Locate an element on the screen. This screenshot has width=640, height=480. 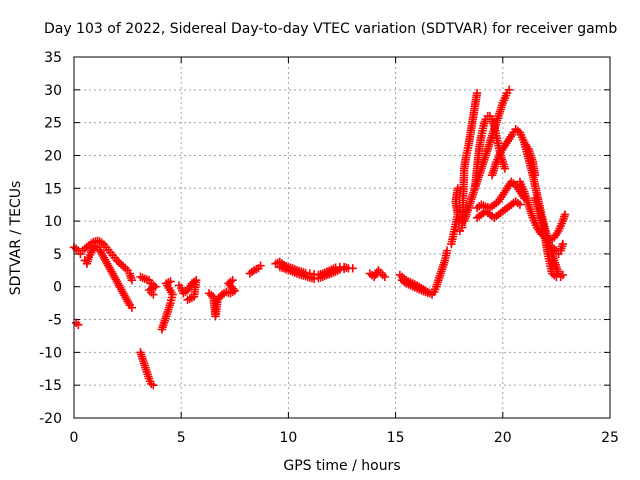
x-tick-label: 25 is located at coordinates (610, 438).